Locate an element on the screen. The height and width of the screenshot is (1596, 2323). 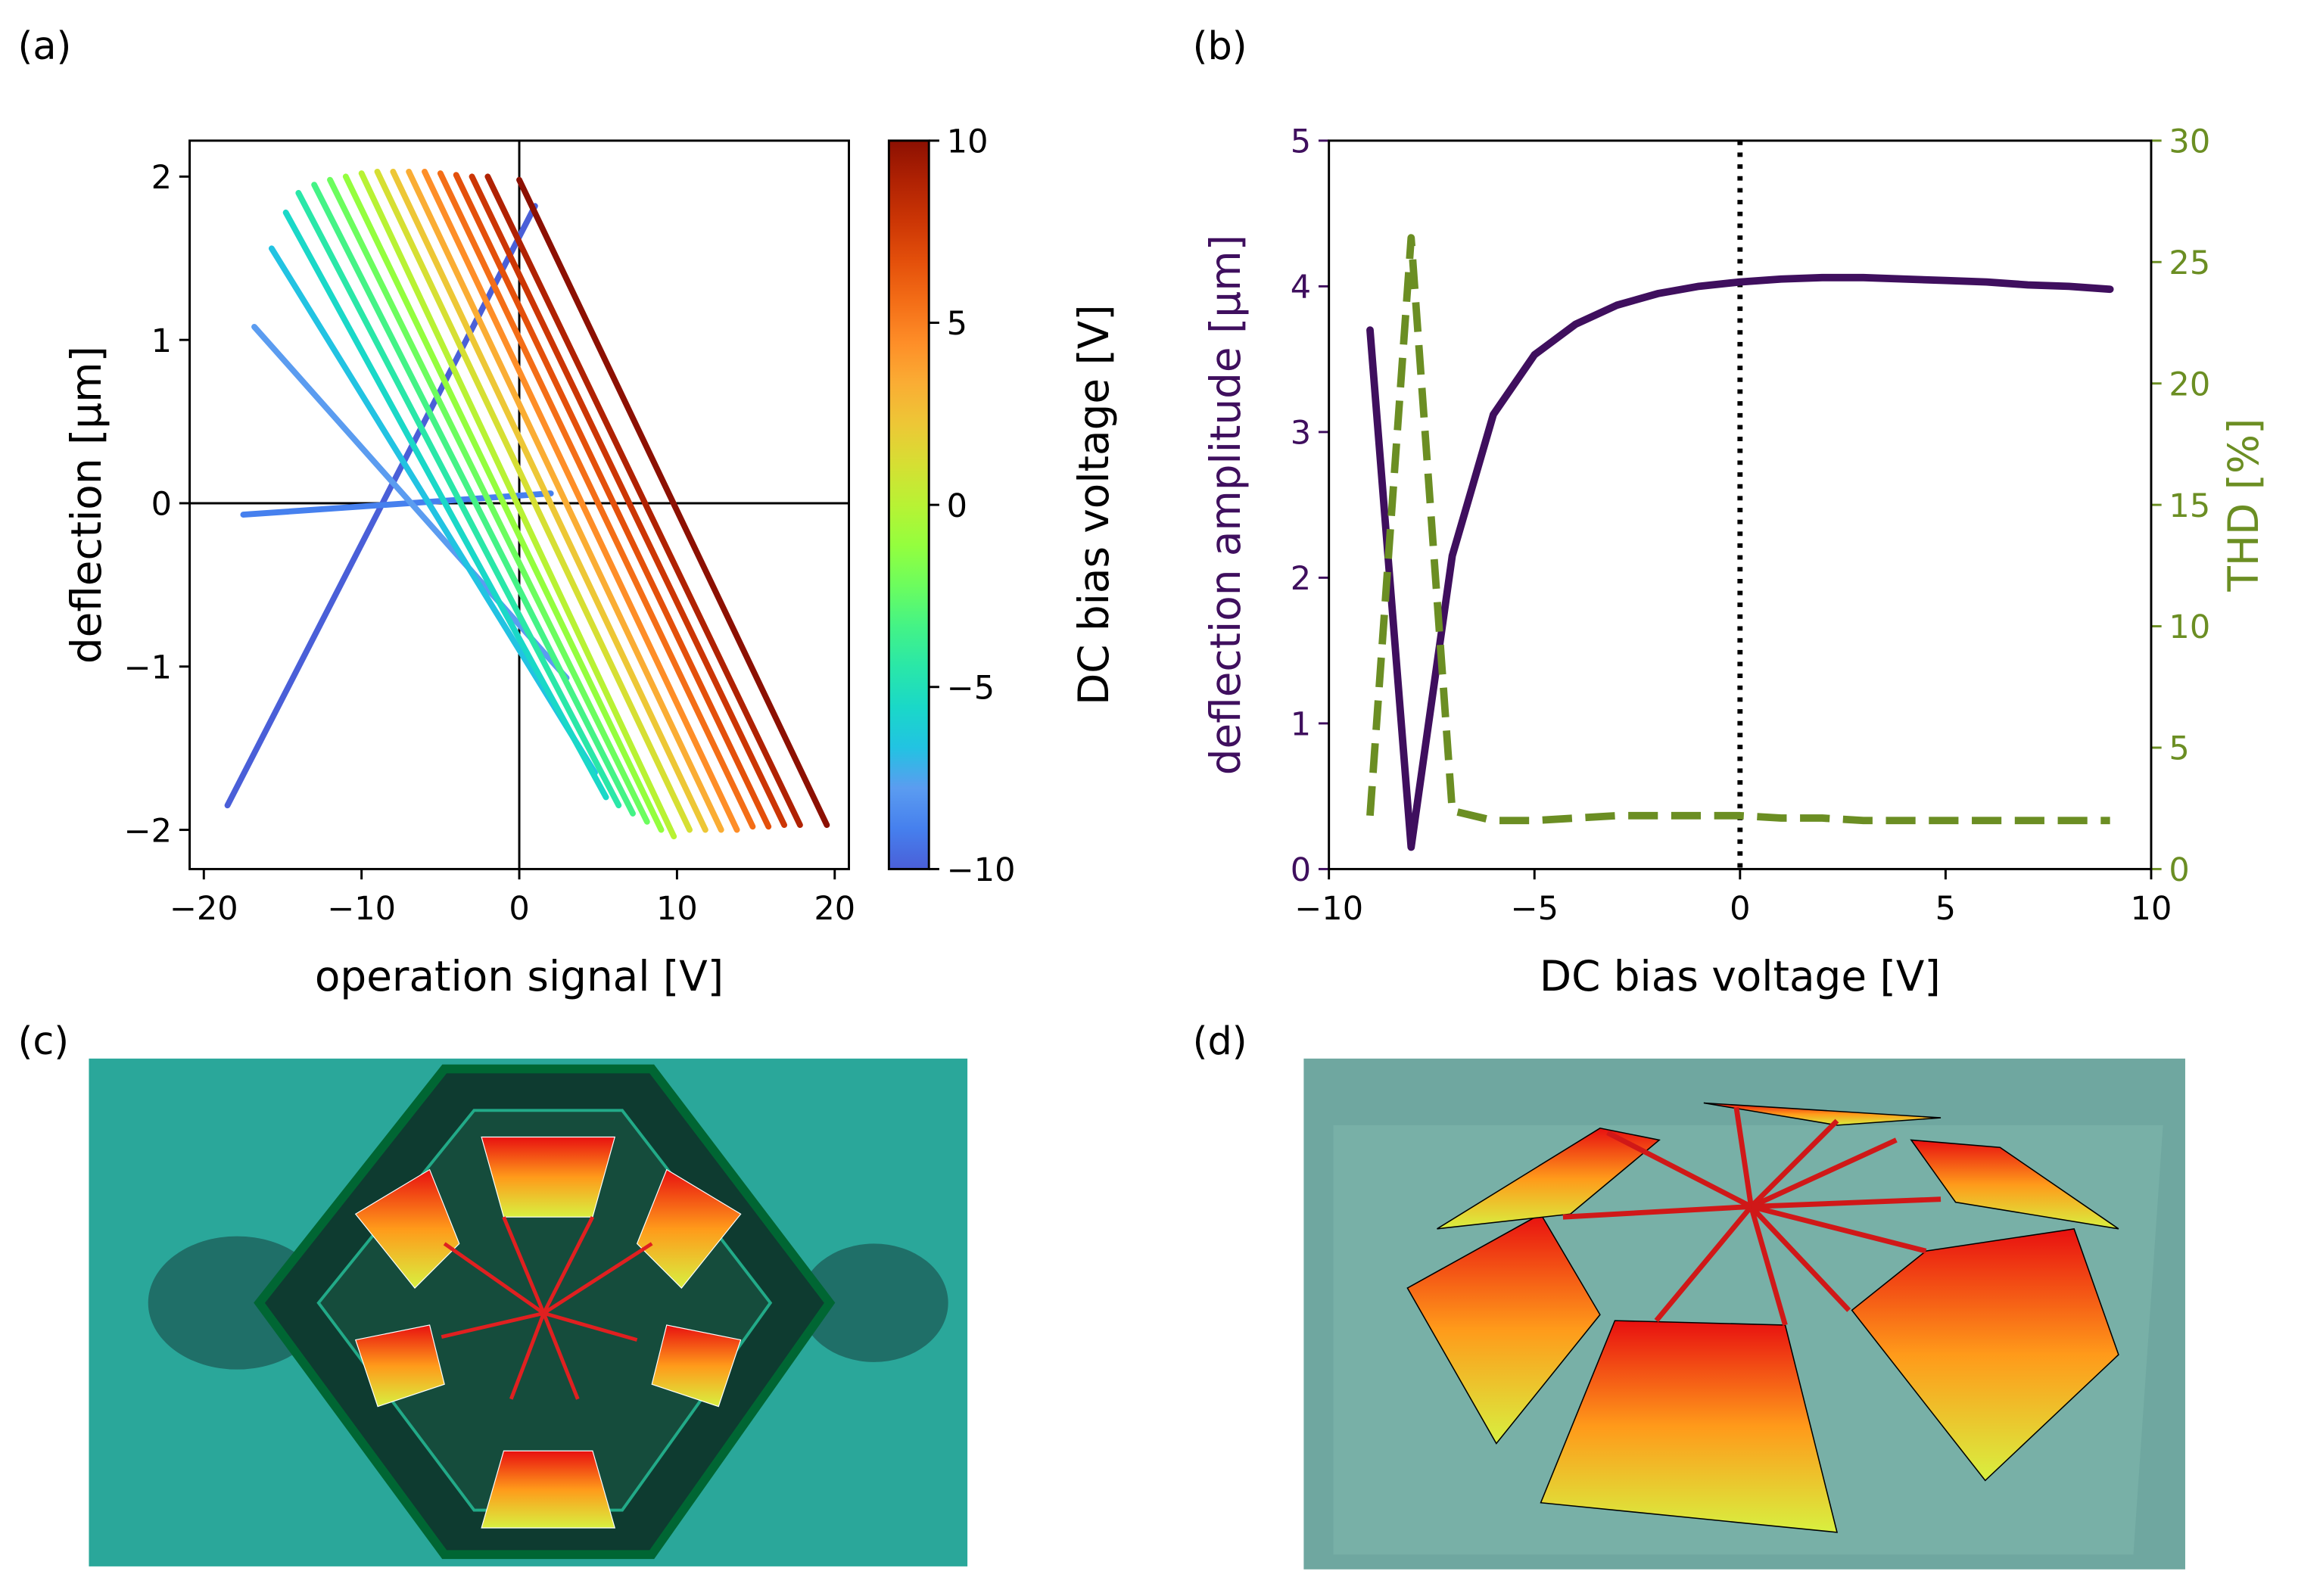
colorbar-tick-label: 10 is located at coordinates (968, 142).